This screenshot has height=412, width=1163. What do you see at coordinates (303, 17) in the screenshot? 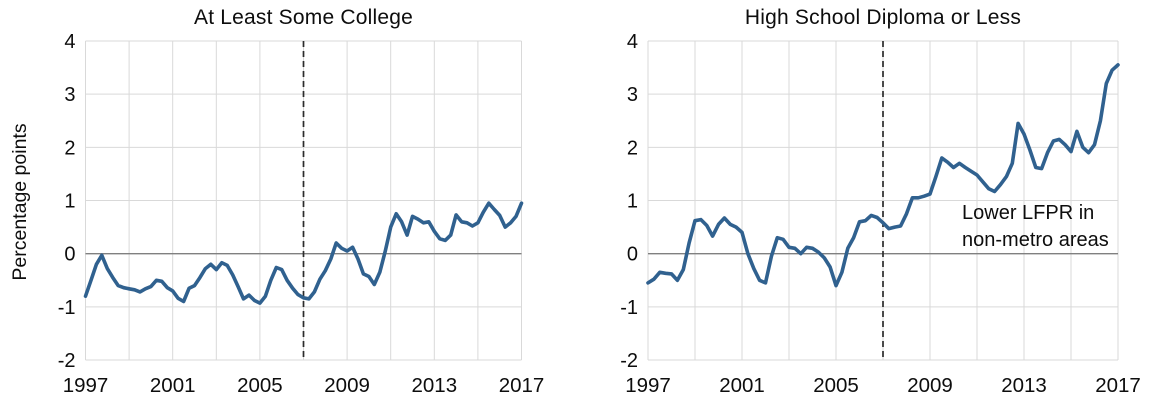
I see `chart-title-left: At Least Some College` at bounding box center [303, 17].